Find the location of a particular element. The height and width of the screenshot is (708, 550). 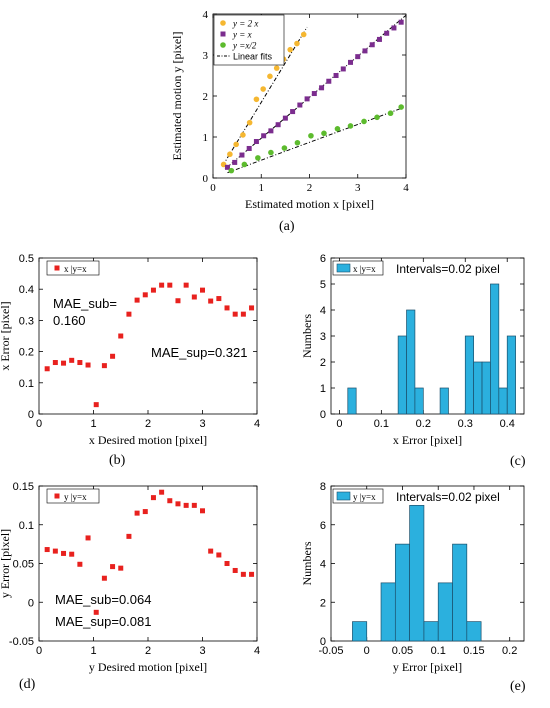

legend-swatch is located at coordinates (343, 268).